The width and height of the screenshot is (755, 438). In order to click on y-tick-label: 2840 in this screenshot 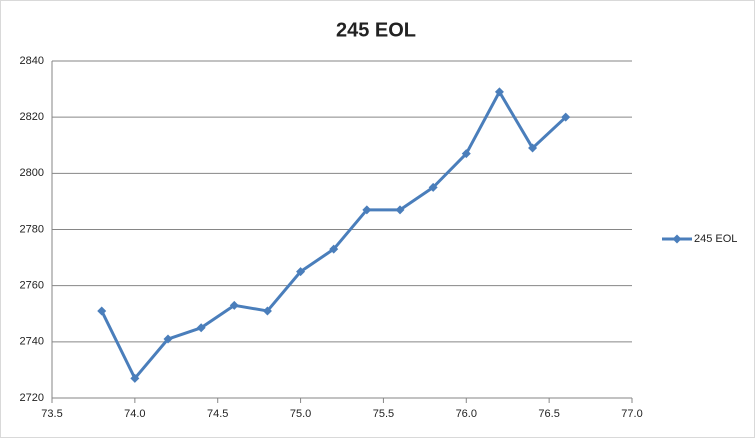, I will do `click(32, 61)`.